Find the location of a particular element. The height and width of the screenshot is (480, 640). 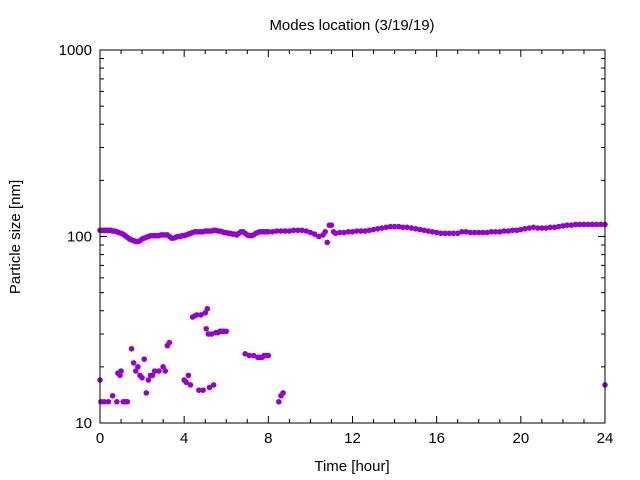

y-tick-label: 100 is located at coordinates (79, 237).